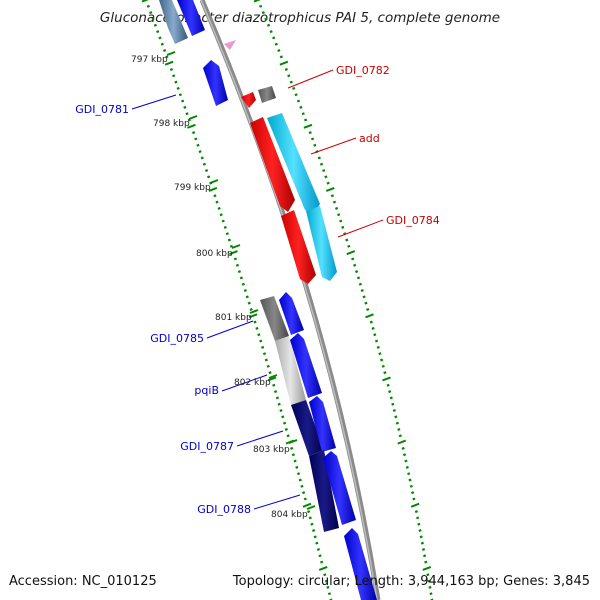 This screenshot has height=600, width=600. What do you see at coordinates (360, 564) in the screenshot?
I see `gene-reverse-bottom` at bounding box center [360, 564].